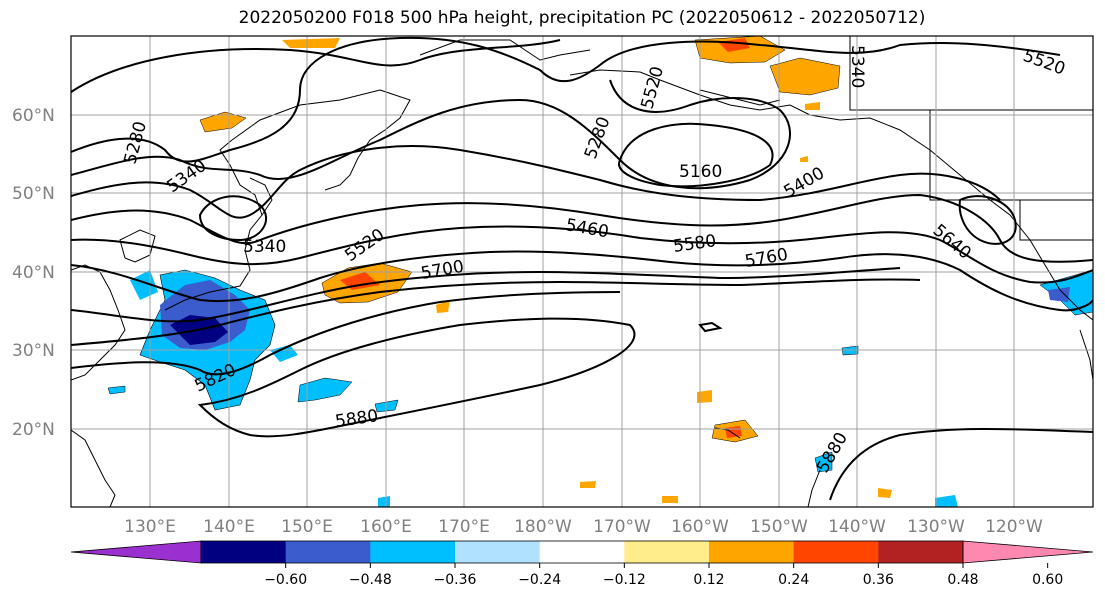 The width and height of the screenshot is (1105, 601). What do you see at coordinates (878, 580) in the screenshot?
I see `colorbar-tick-label: 0.36` at bounding box center [878, 580].